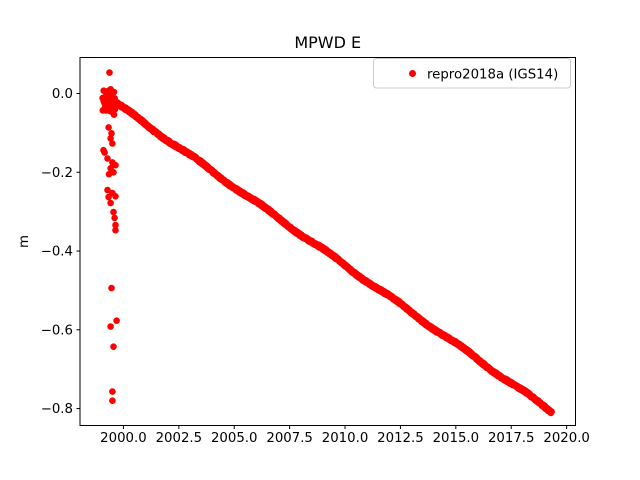 The width and height of the screenshot is (640, 480). I want to click on y-tick-label: −0.4, so click(57, 252).